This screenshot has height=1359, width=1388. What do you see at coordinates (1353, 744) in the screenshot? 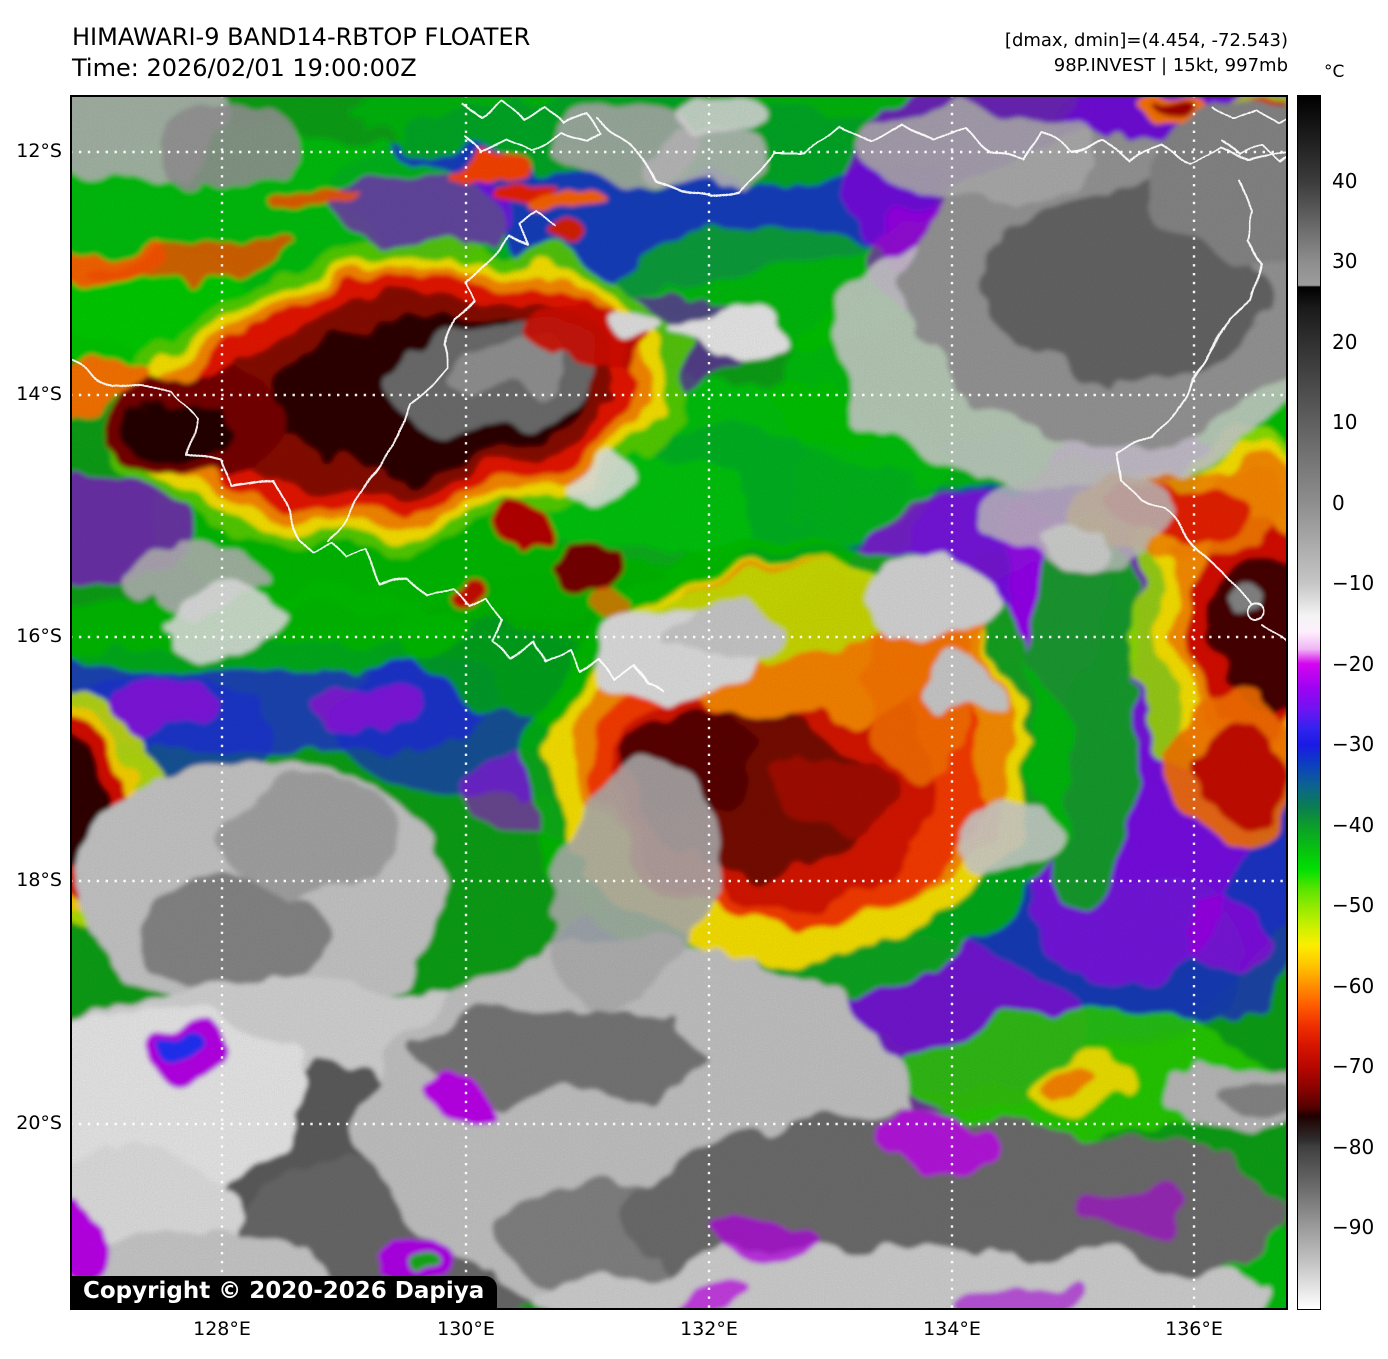
I see `colorbar-tick-label: −30` at bounding box center [1353, 744].